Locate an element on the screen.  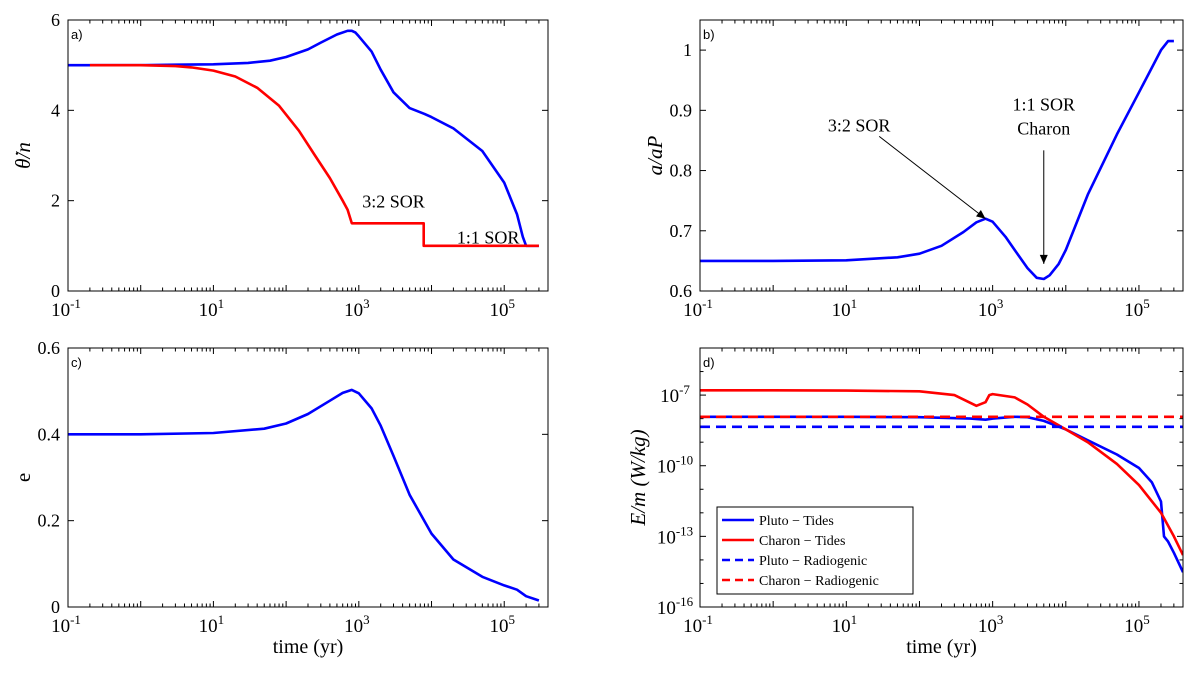
series-pluto is located at coordinates (303, 138).